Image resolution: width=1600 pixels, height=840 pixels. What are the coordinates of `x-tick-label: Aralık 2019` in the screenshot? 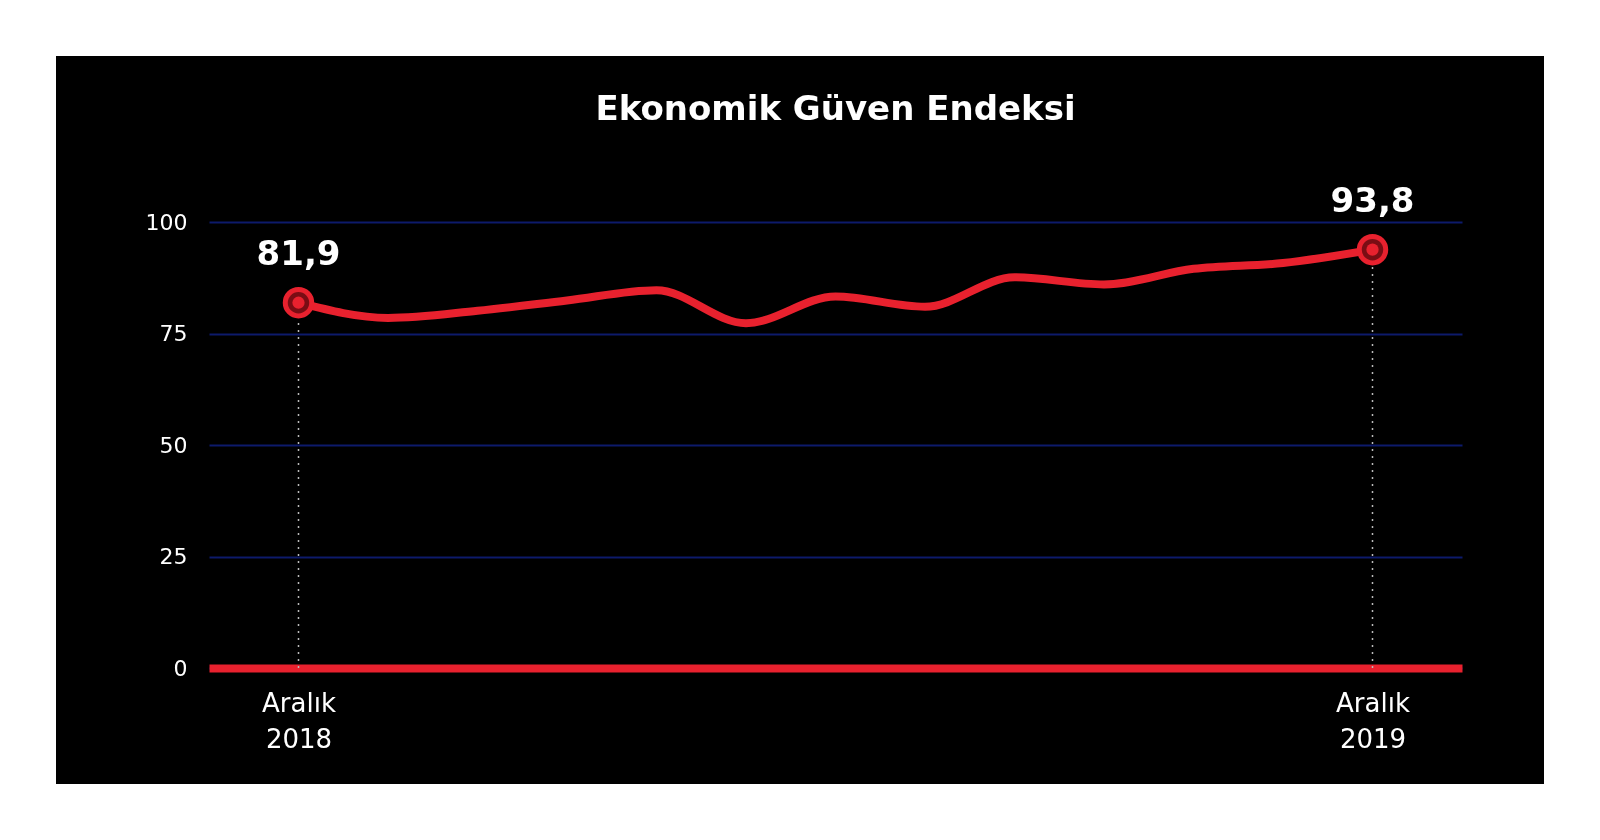 It's located at (1373, 720).